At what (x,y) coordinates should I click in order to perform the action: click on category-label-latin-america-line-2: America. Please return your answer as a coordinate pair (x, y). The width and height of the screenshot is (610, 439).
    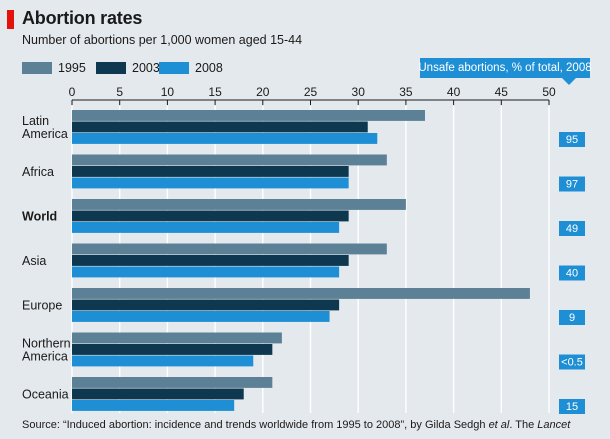
    Looking at the image, I should click on (45, 134).